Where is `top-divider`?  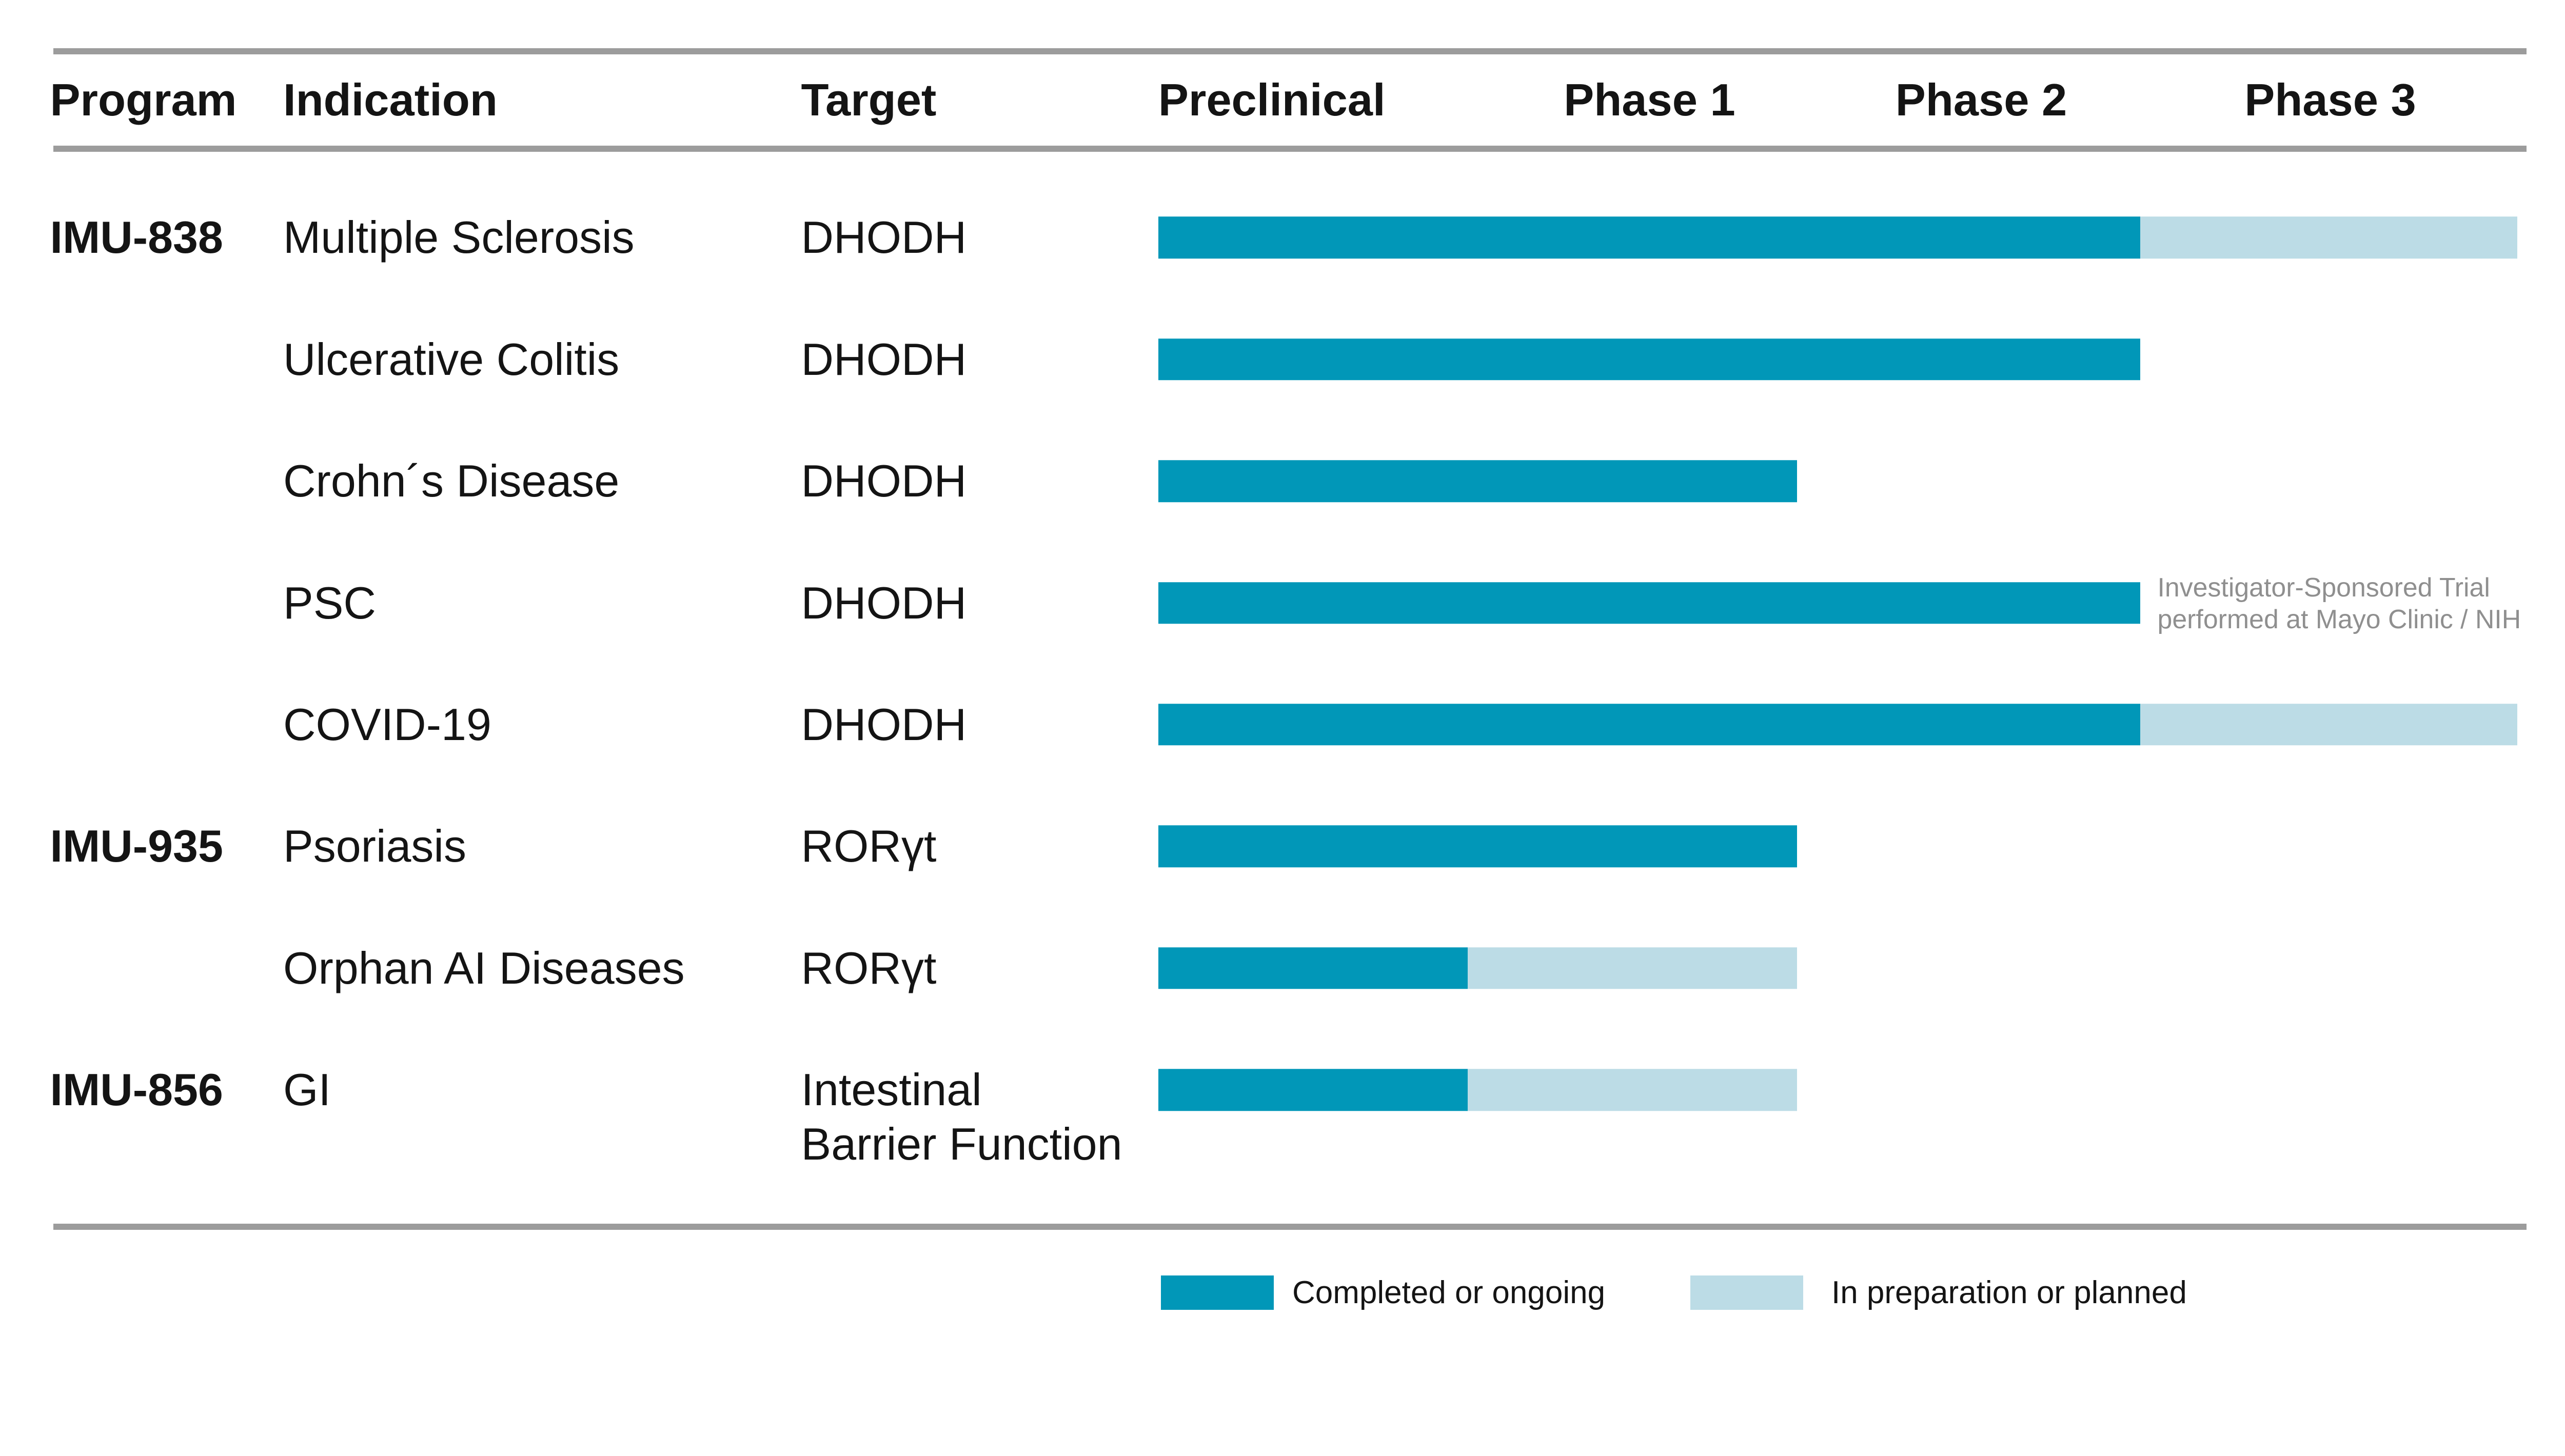 top-divider is located at coordinates (1290, 52).